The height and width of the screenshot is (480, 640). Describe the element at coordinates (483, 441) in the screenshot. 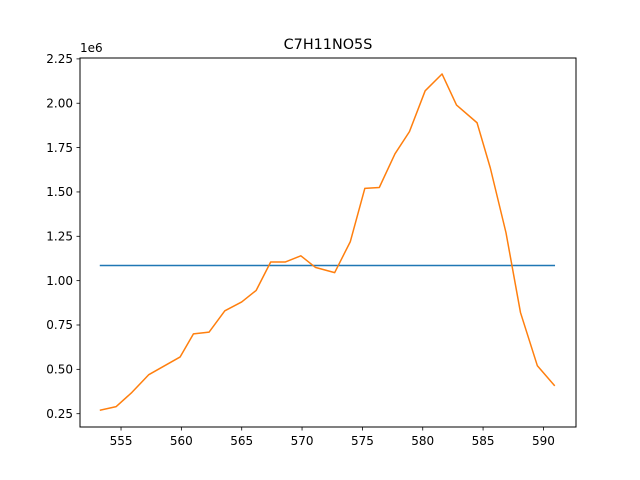

I see `x-tick-label: 585` at that location.